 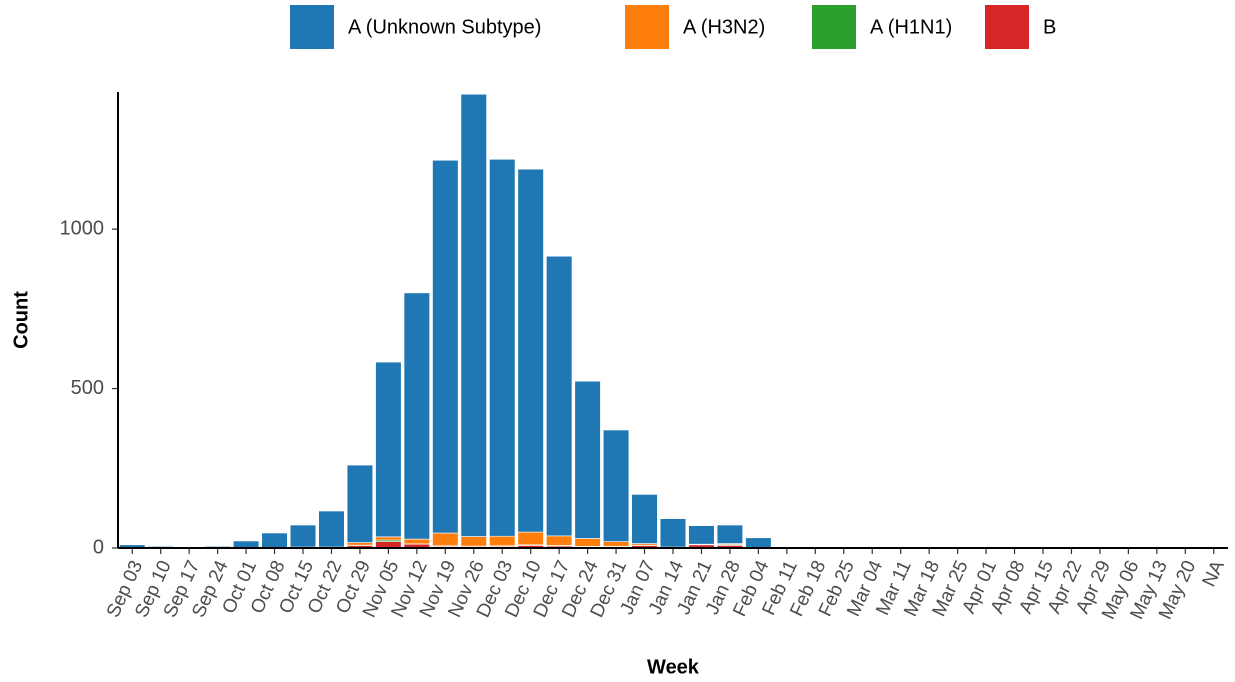 What do you see at coordinates (911, 27) in the screenshot?
I see `legend-label: A (H1N1)` at bounding box center [911, 27].